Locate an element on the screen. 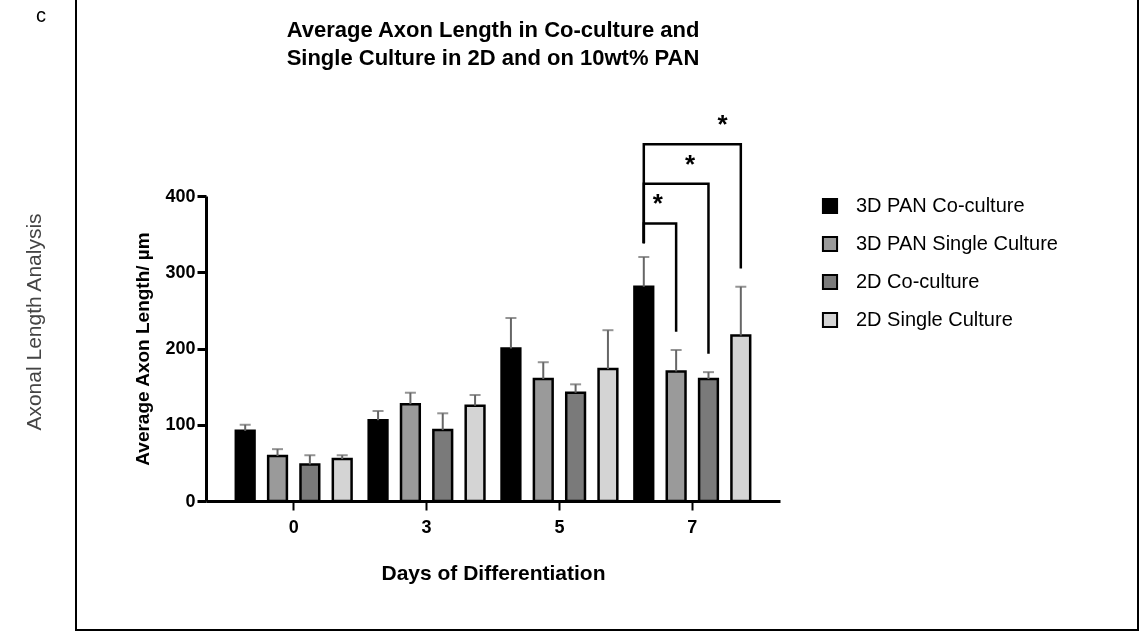 The height and width of the screenshot is (641, 1144). legend-label: 2D Single Culture is located at coordinates (934, 319).